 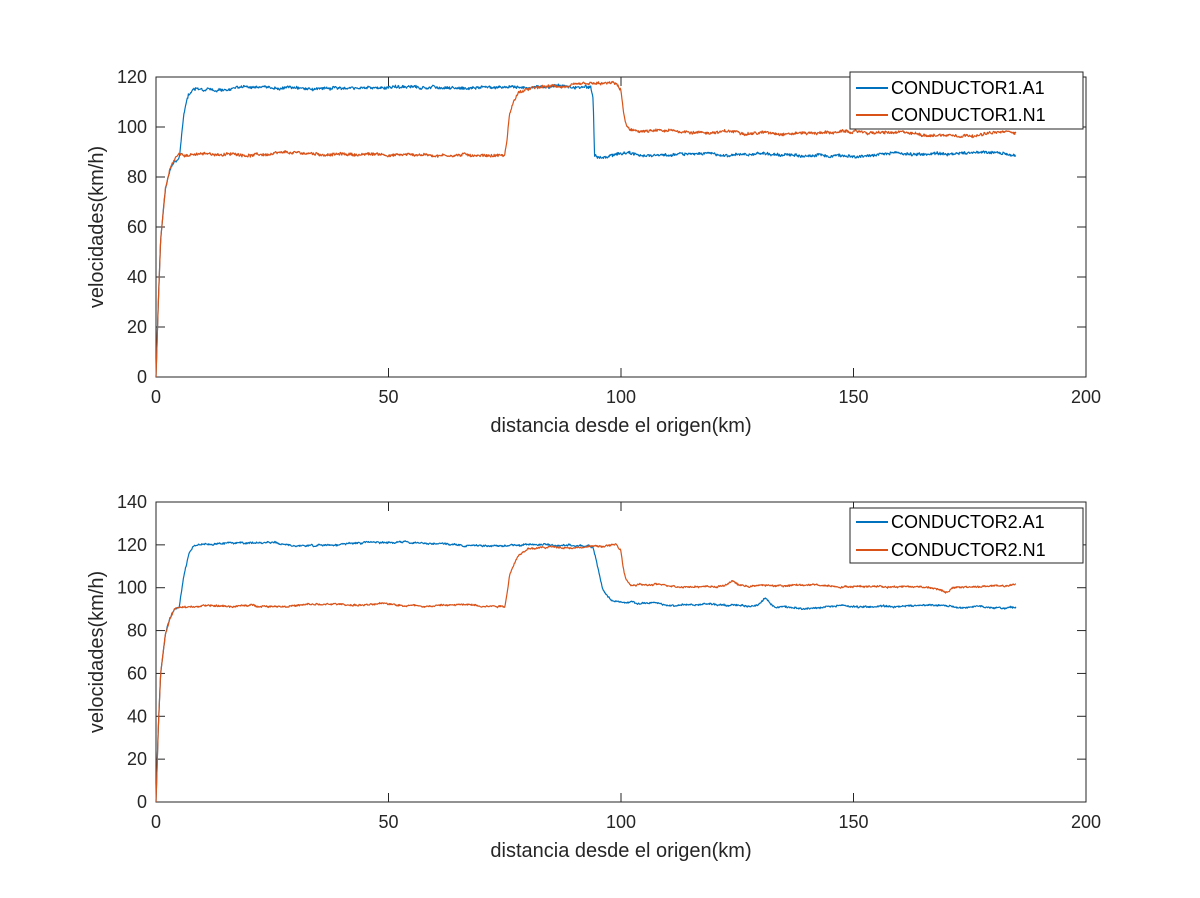 I want to click on plot-2-y-axis-label: velocidades(km/h), so click(x=97, y=652).